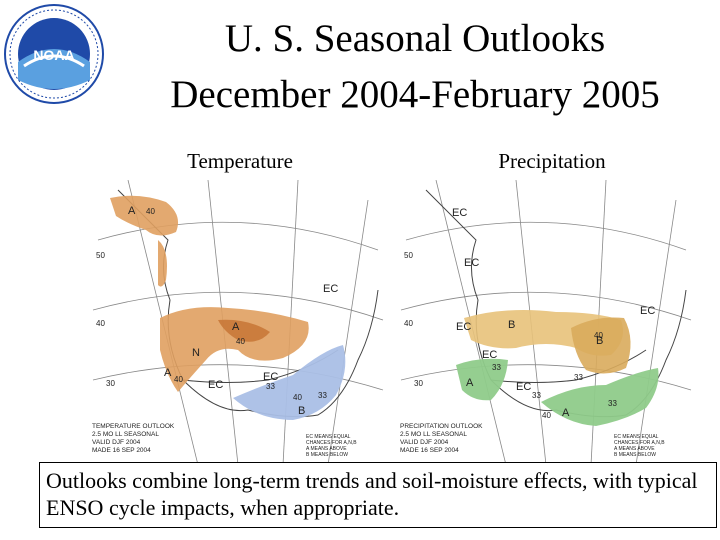  Describe the element at coordinates (415, 94) in the screenshot. I see `page-subtitle: December 2004-February 2005` at that location.